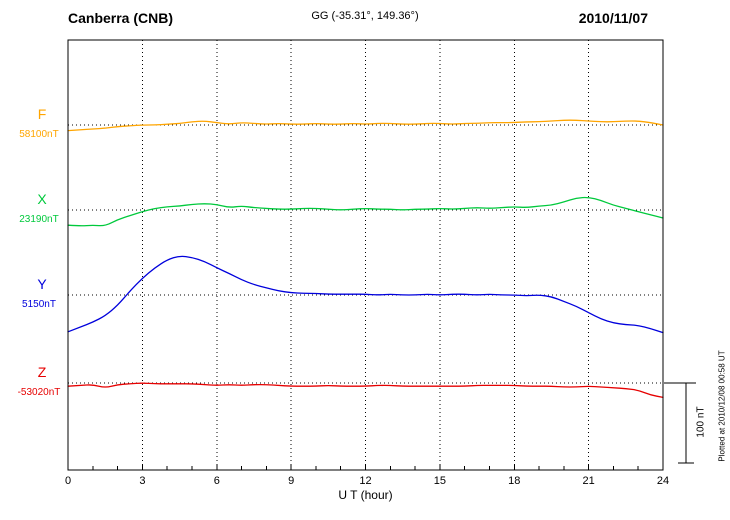 Image resolution: width=730 pixels, height=520 pixels. What do you see at coordinates (39, 134) in the screenshot?
I see `component-baseline-F: 58100nT` at bounding box center [39, 134].